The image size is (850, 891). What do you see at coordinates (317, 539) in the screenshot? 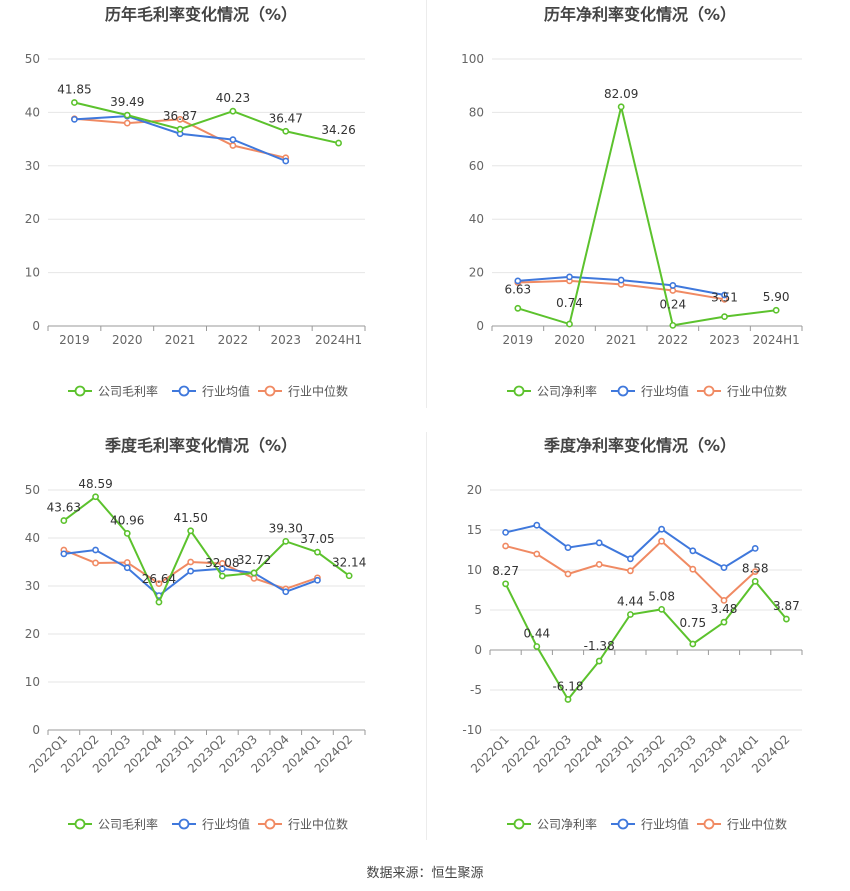
I see `data-label: 37.05` at bounding box center [317, 539].